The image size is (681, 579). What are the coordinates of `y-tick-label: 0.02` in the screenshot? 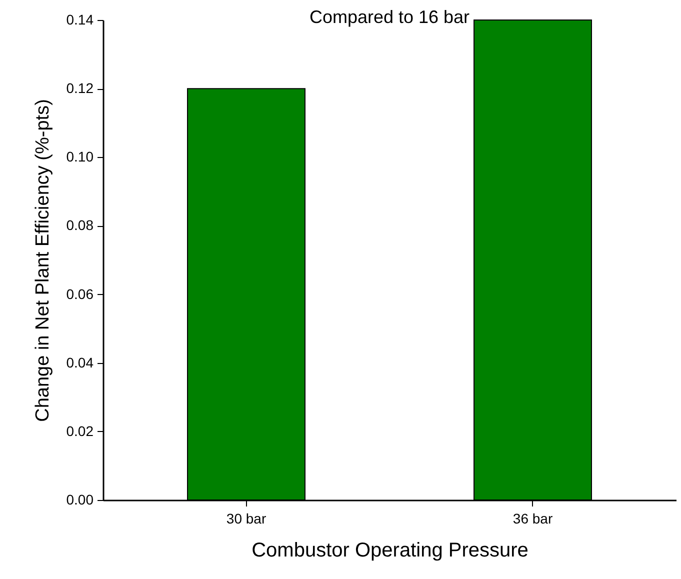 It's located at (80, 430).